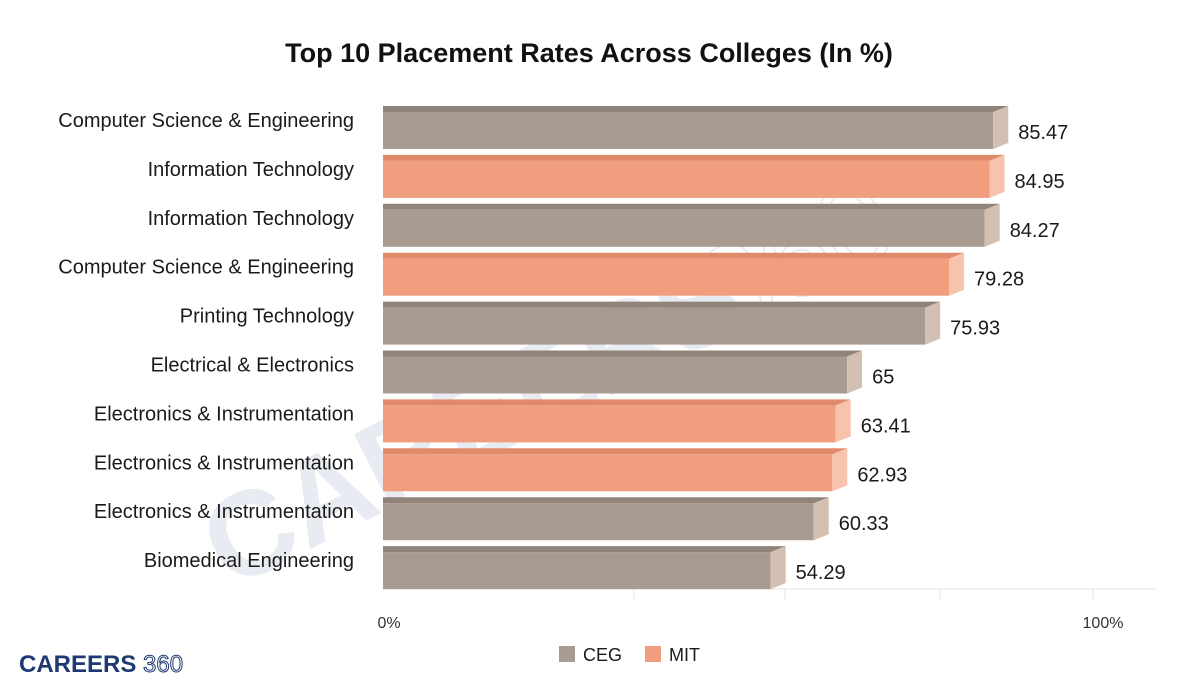 This screenshot has height=696, width=1179. What do you see at coordinates (1040, 182) in the screenshot?
I see `value-label: 84.95` at bounding box center [1040, 182].